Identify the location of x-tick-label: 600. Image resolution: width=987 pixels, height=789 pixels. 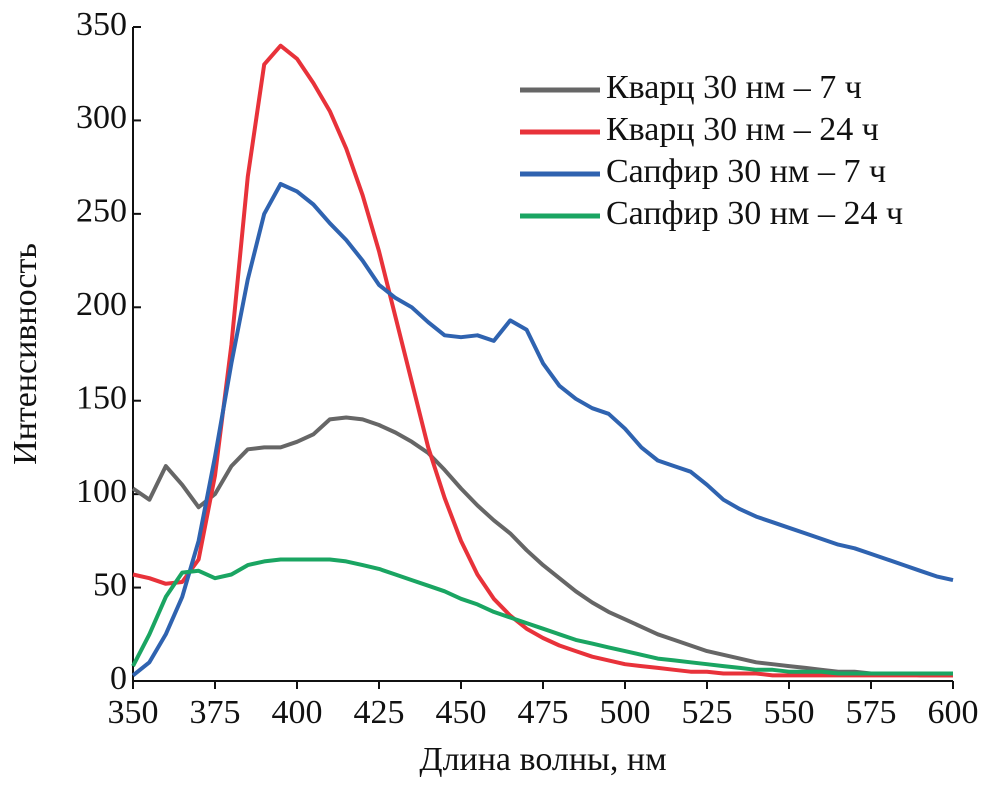
(953, 712).